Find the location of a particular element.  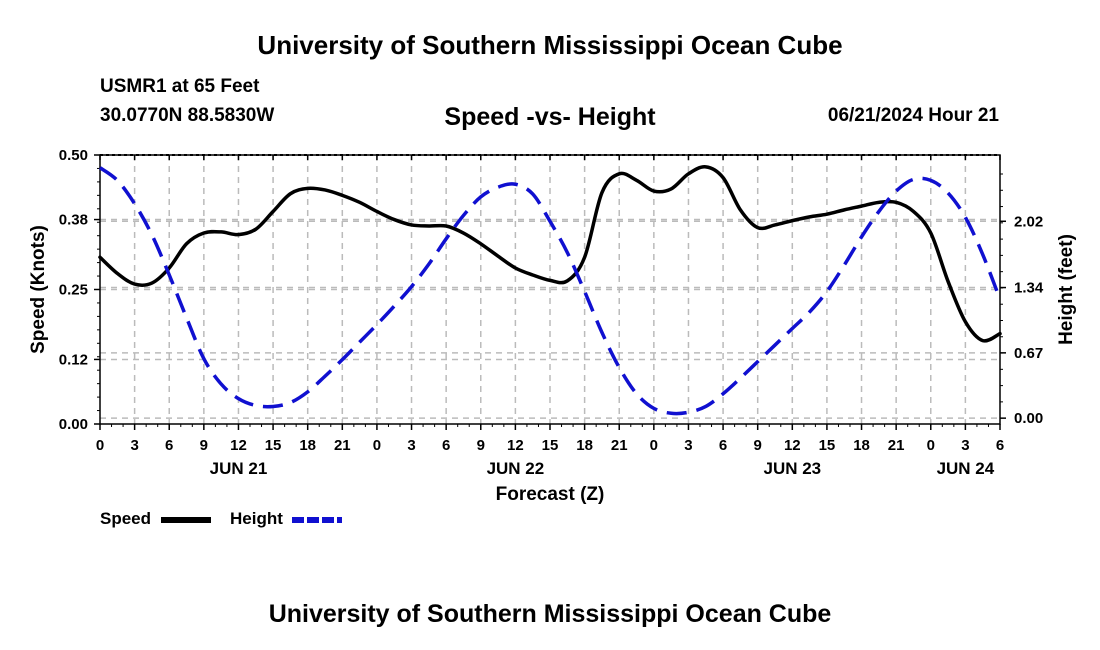

legend-height-label: Height is located at coordinates (256, 518).